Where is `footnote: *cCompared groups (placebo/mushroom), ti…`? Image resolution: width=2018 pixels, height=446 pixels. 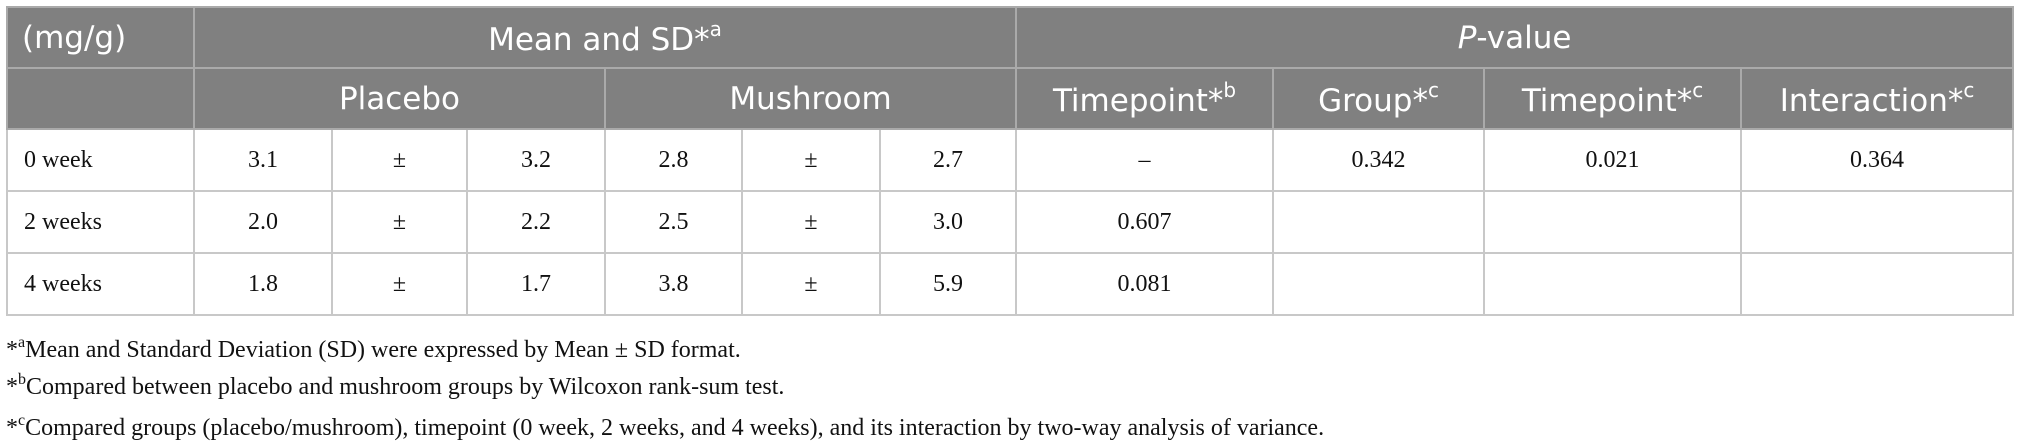
footnote: *cCompared groups (placebo/mushroom), ti… is located at coordinates (665, 427).